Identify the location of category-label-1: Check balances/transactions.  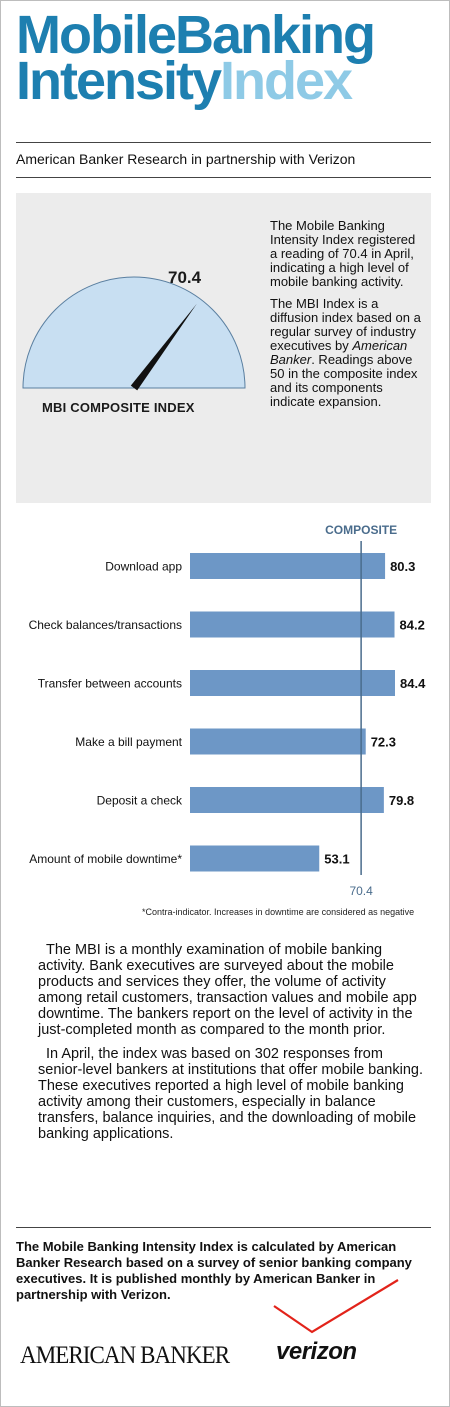
(105, 625).